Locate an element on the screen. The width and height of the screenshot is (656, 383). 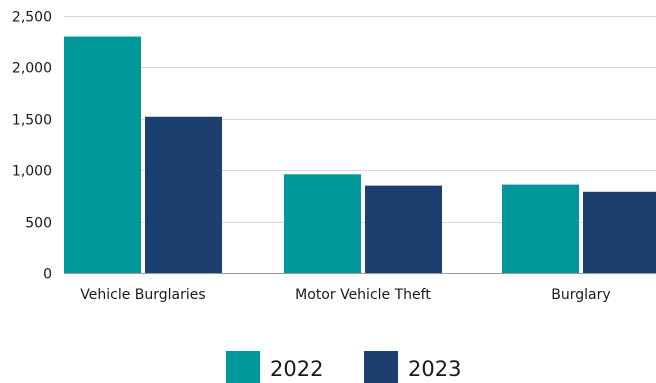
bar-2022-vehicle-burglaries is located at coordinates (102, 155).